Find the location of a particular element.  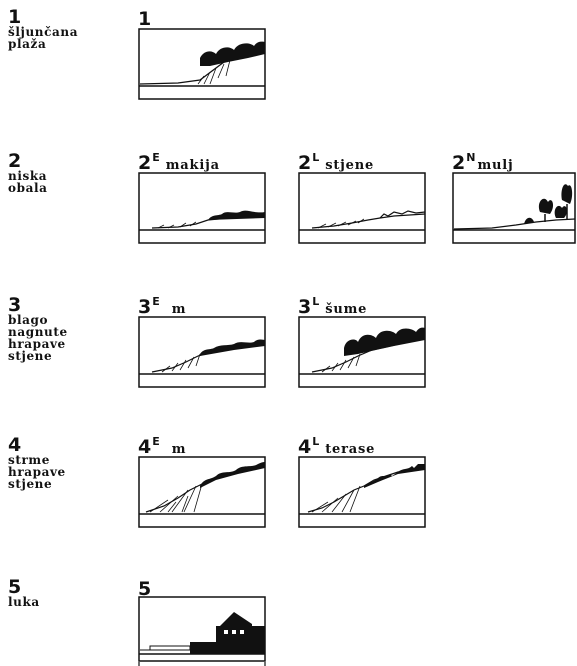

row-number: 1 is located at coordinates (15, 17).